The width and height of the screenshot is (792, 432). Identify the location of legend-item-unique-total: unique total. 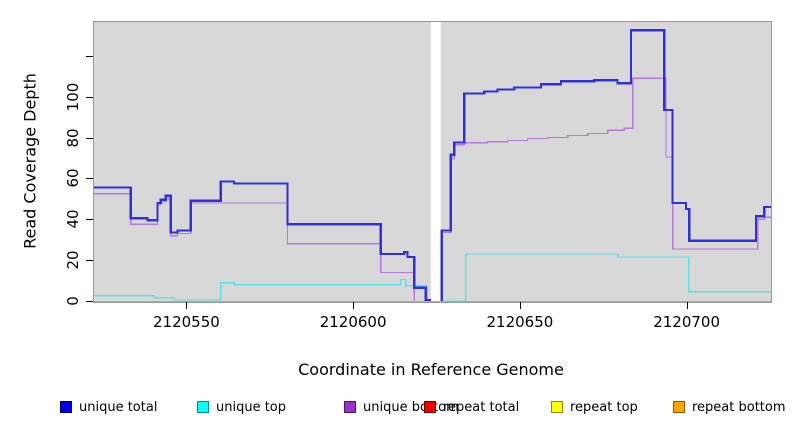
(109, 407).